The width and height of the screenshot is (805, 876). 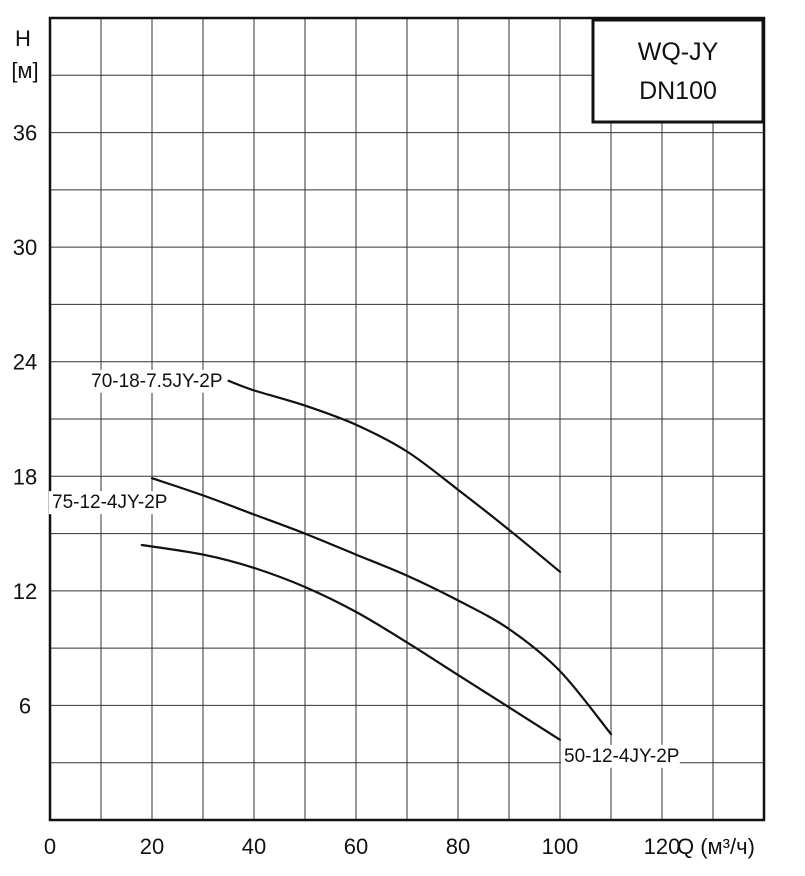 What do you see at coordinates (23, 38) in the screenshot?
I see `y-axis-title-line-1: H` at bounding box center [23, 38].